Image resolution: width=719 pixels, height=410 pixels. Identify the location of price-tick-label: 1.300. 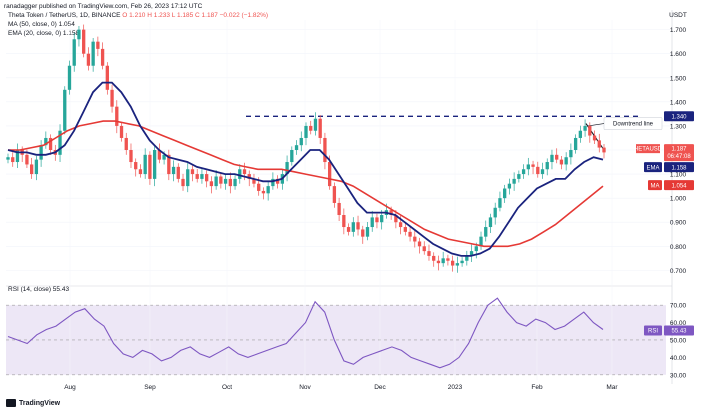
(678, 126).